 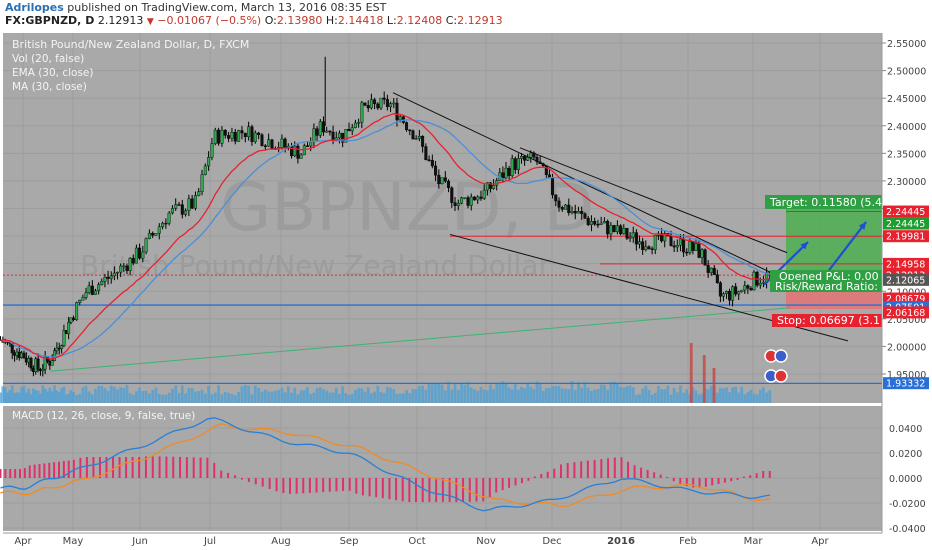 What do you see at coordinates (776, 366) in the screenshot?
I see `event-markers` at bounding box center [776, 366].